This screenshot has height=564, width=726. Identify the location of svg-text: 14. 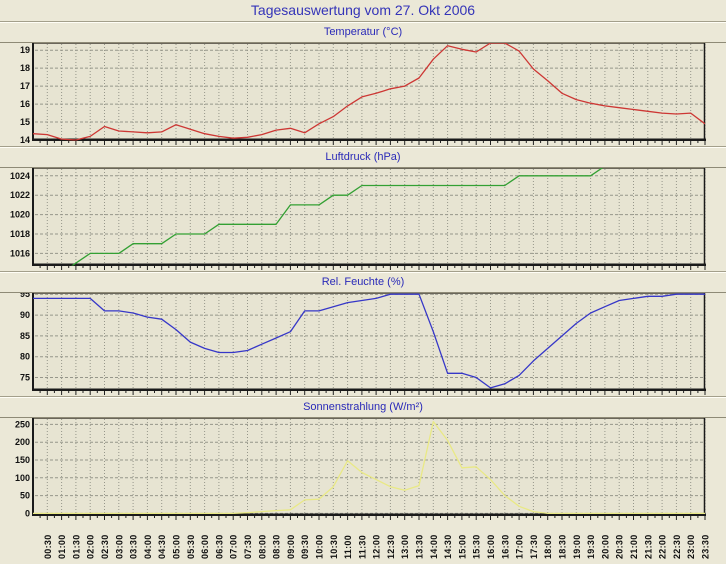
(25, 140).